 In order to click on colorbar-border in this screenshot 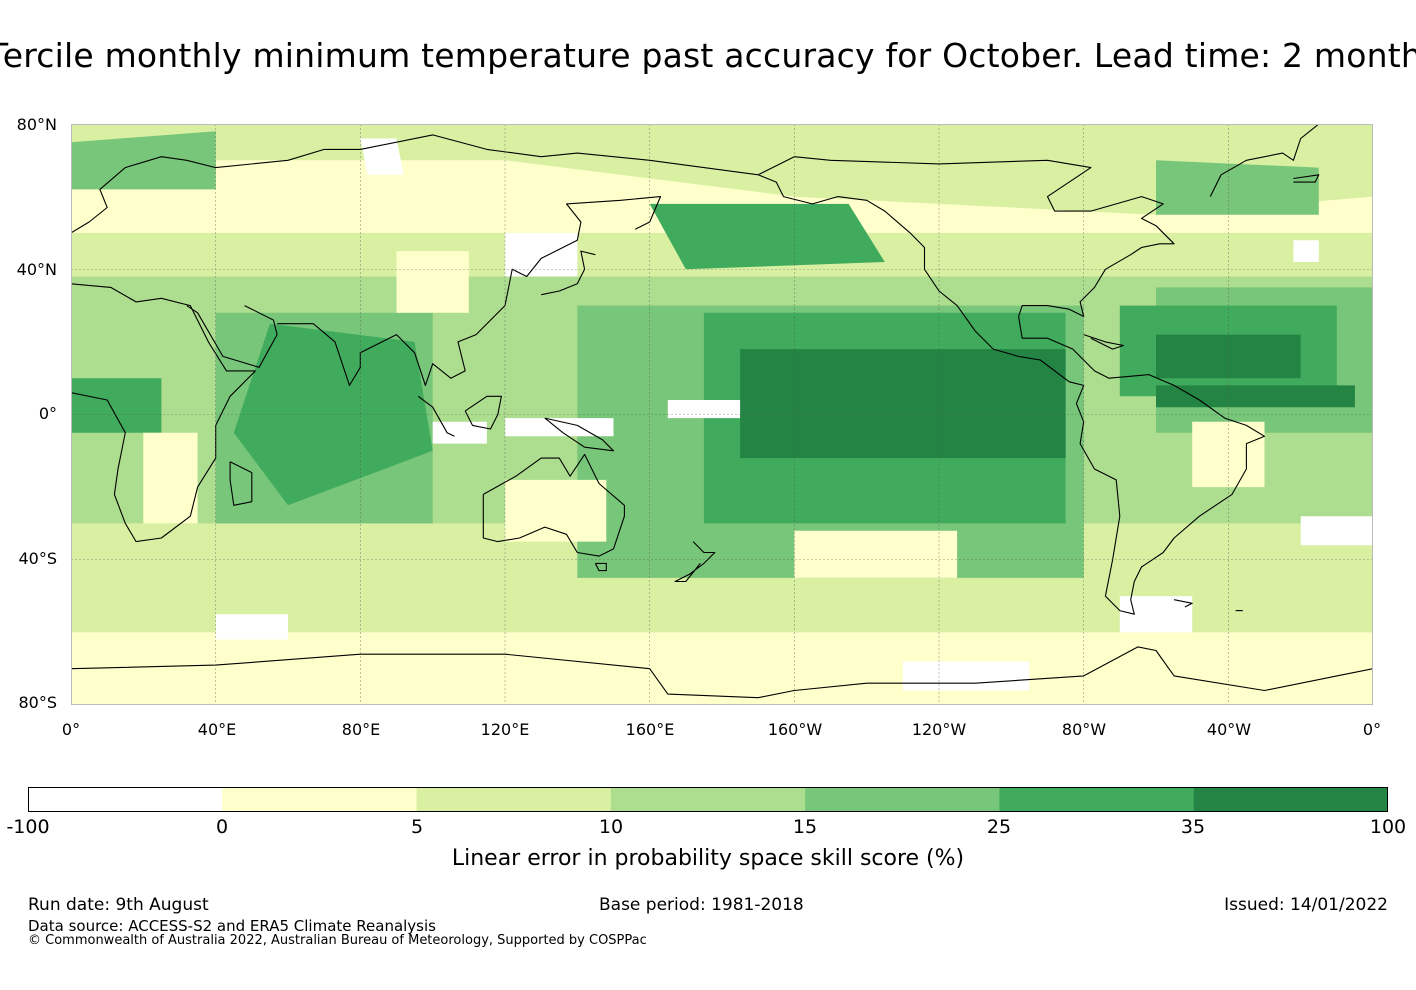, I will do `click(708, 799)`.